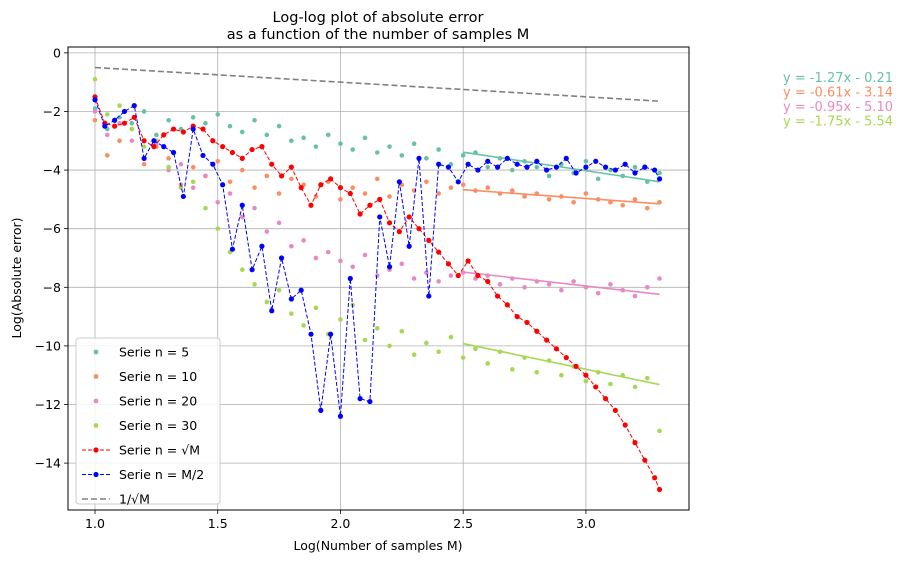  Describe the element at coordinates (838, 122) in the screenshot. I see `fit-equation: y = -1.75x - 5.54` at that location.